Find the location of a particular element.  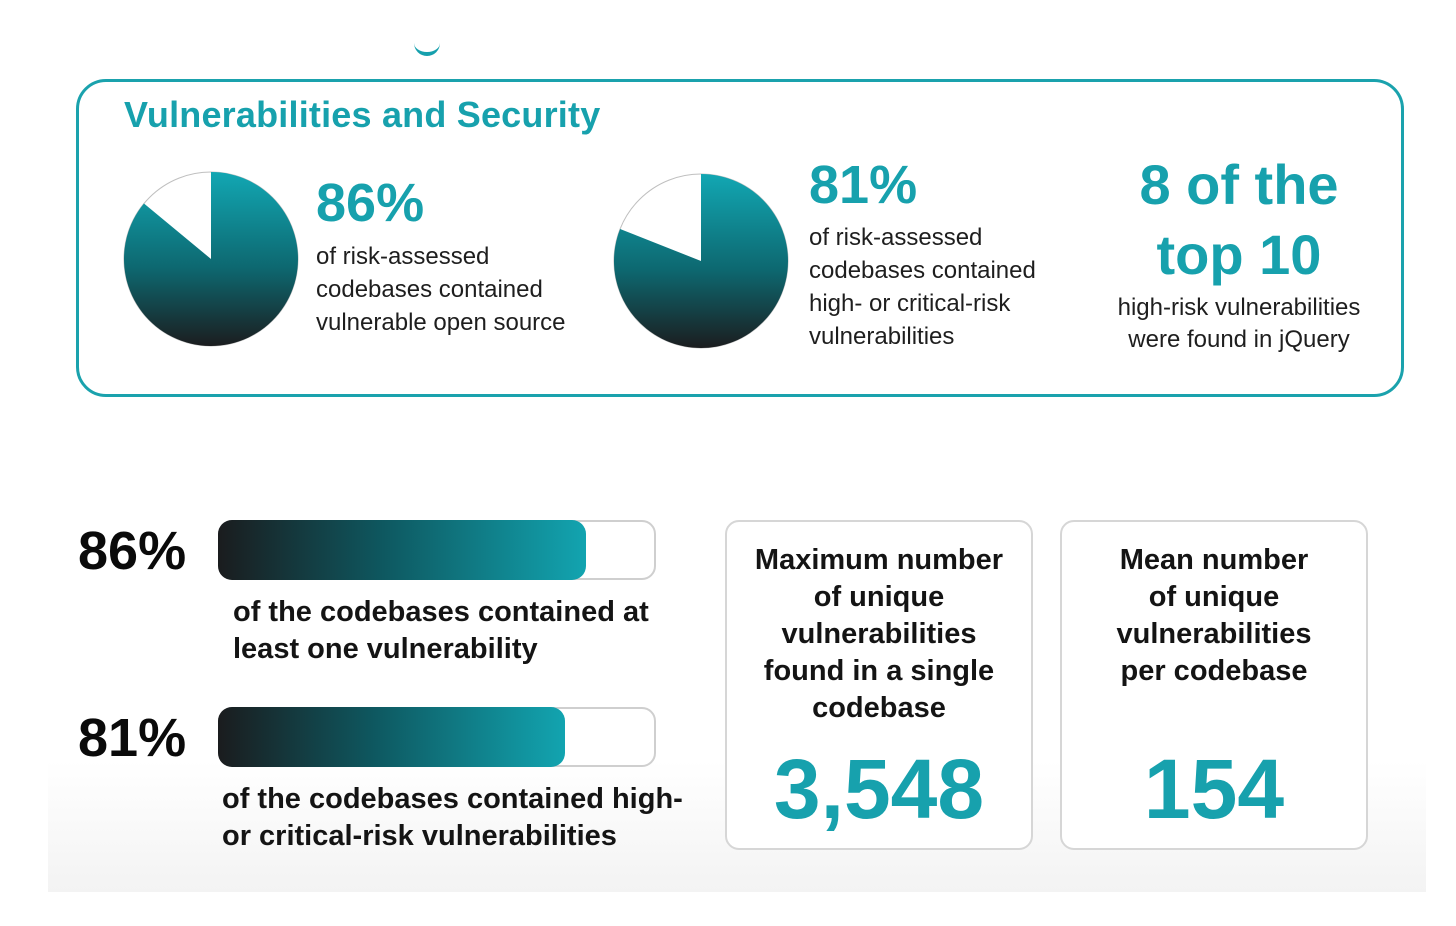

bar-81-fill is located at coordinates (391, 737).